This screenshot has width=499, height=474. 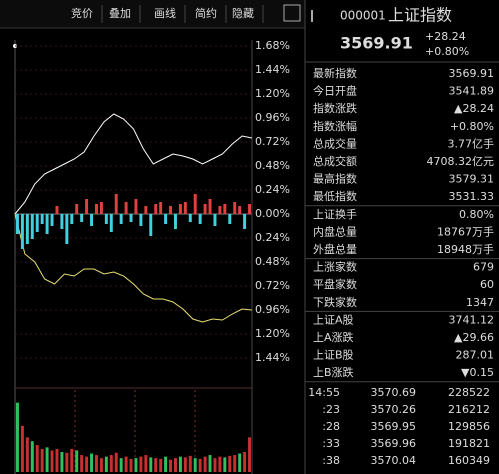 I want to click on trade-price: 3570.69, so click(x=394, y=392).